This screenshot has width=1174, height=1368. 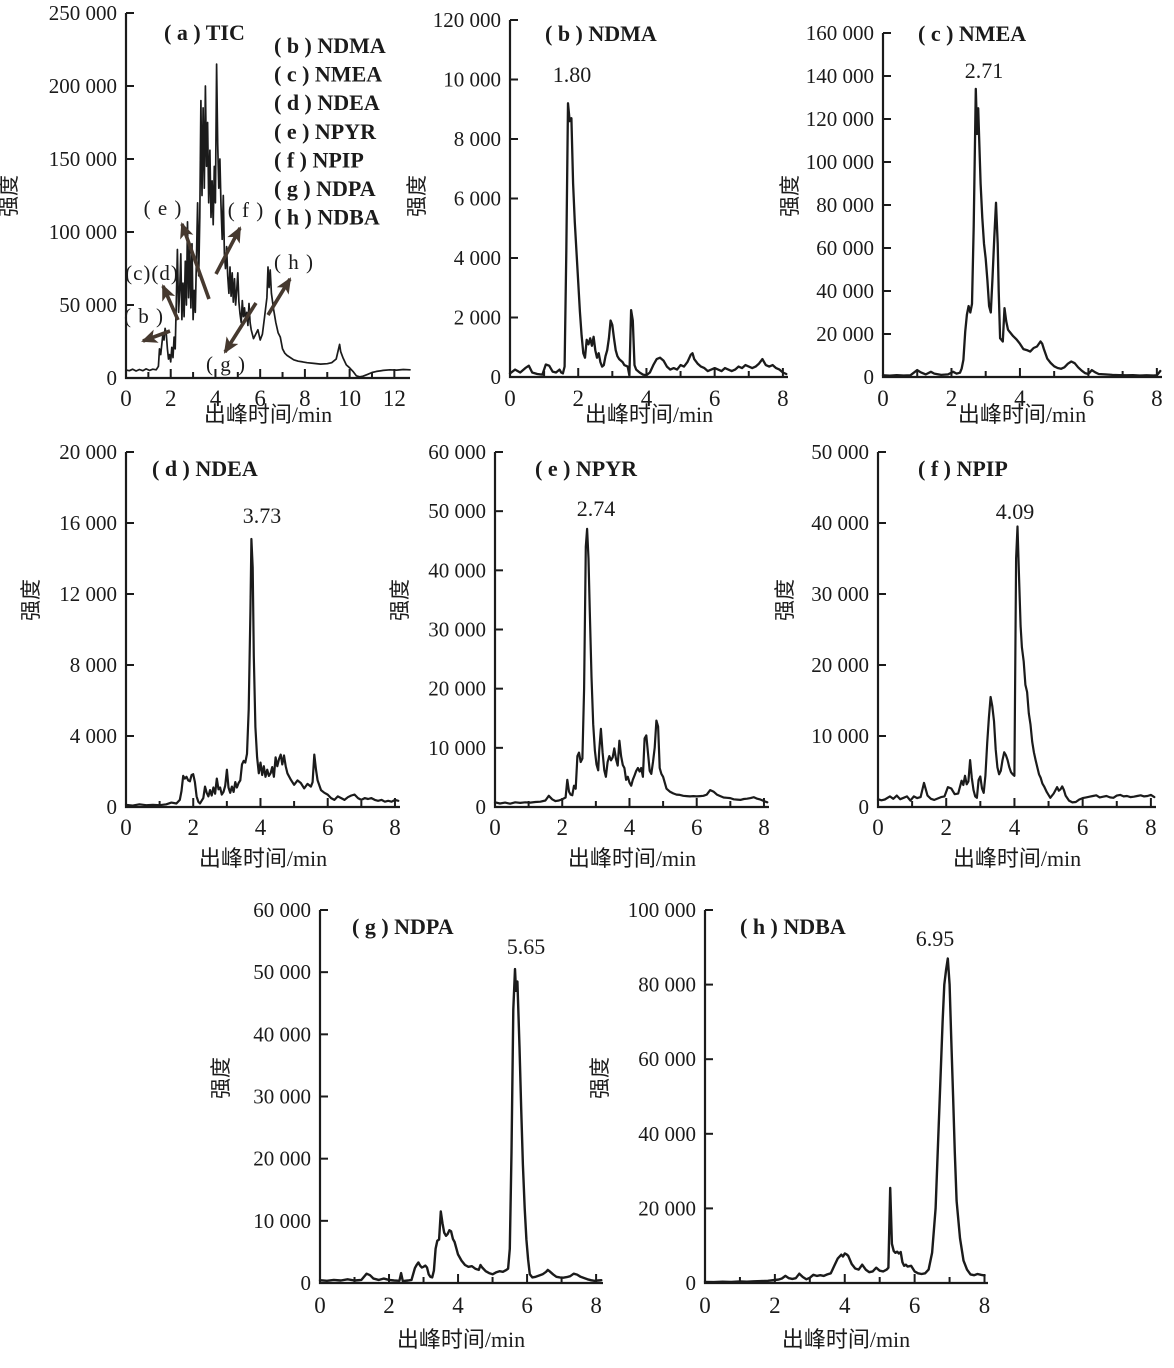 I want to click on plot-c-ytick-label: 100 000, so click(x=840, y=162).